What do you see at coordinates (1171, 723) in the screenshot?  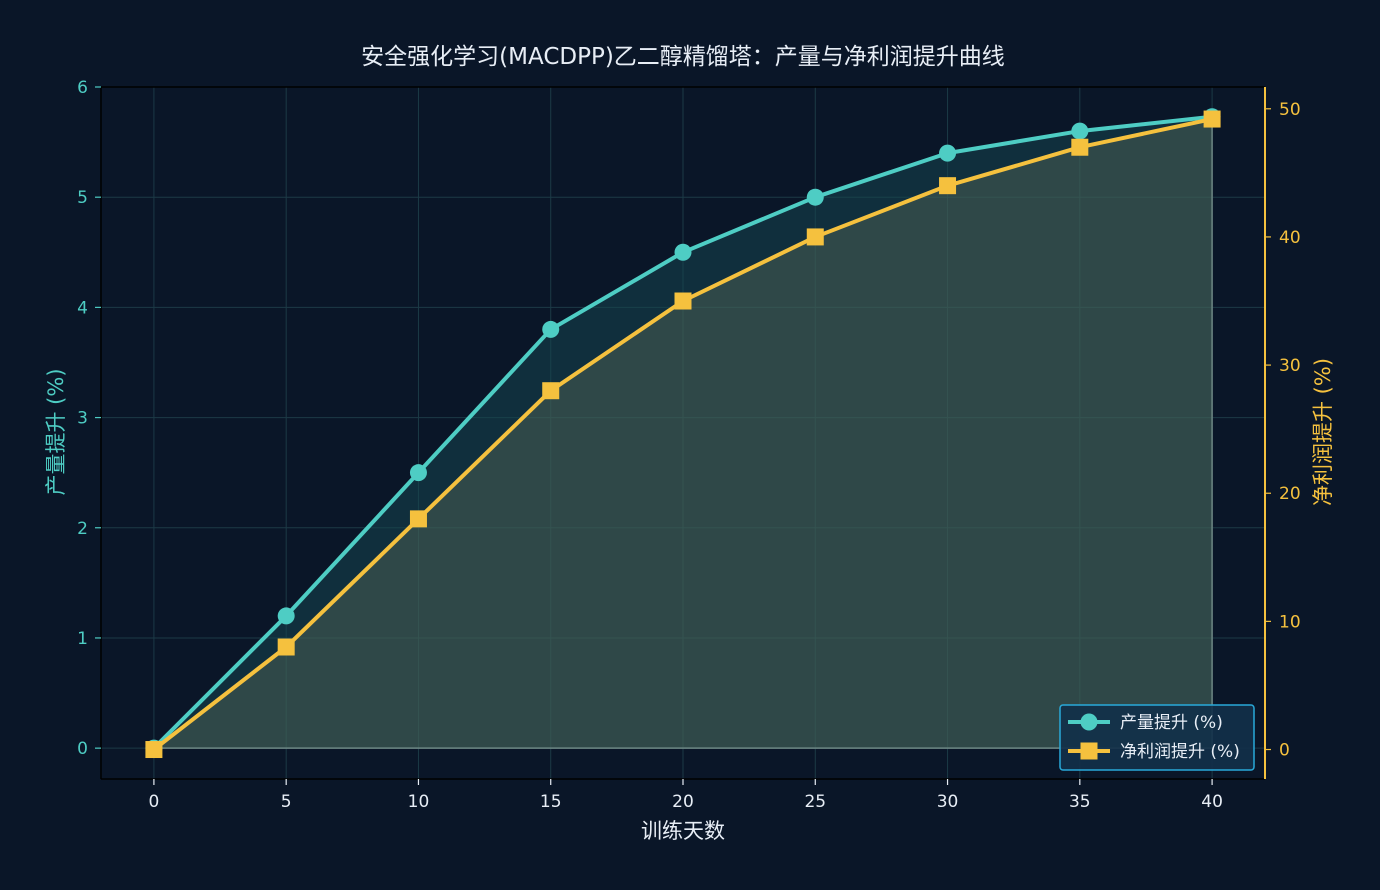 I see `legend-yield-label: 产量提升 (%)` at bounding box center [1171, 723].